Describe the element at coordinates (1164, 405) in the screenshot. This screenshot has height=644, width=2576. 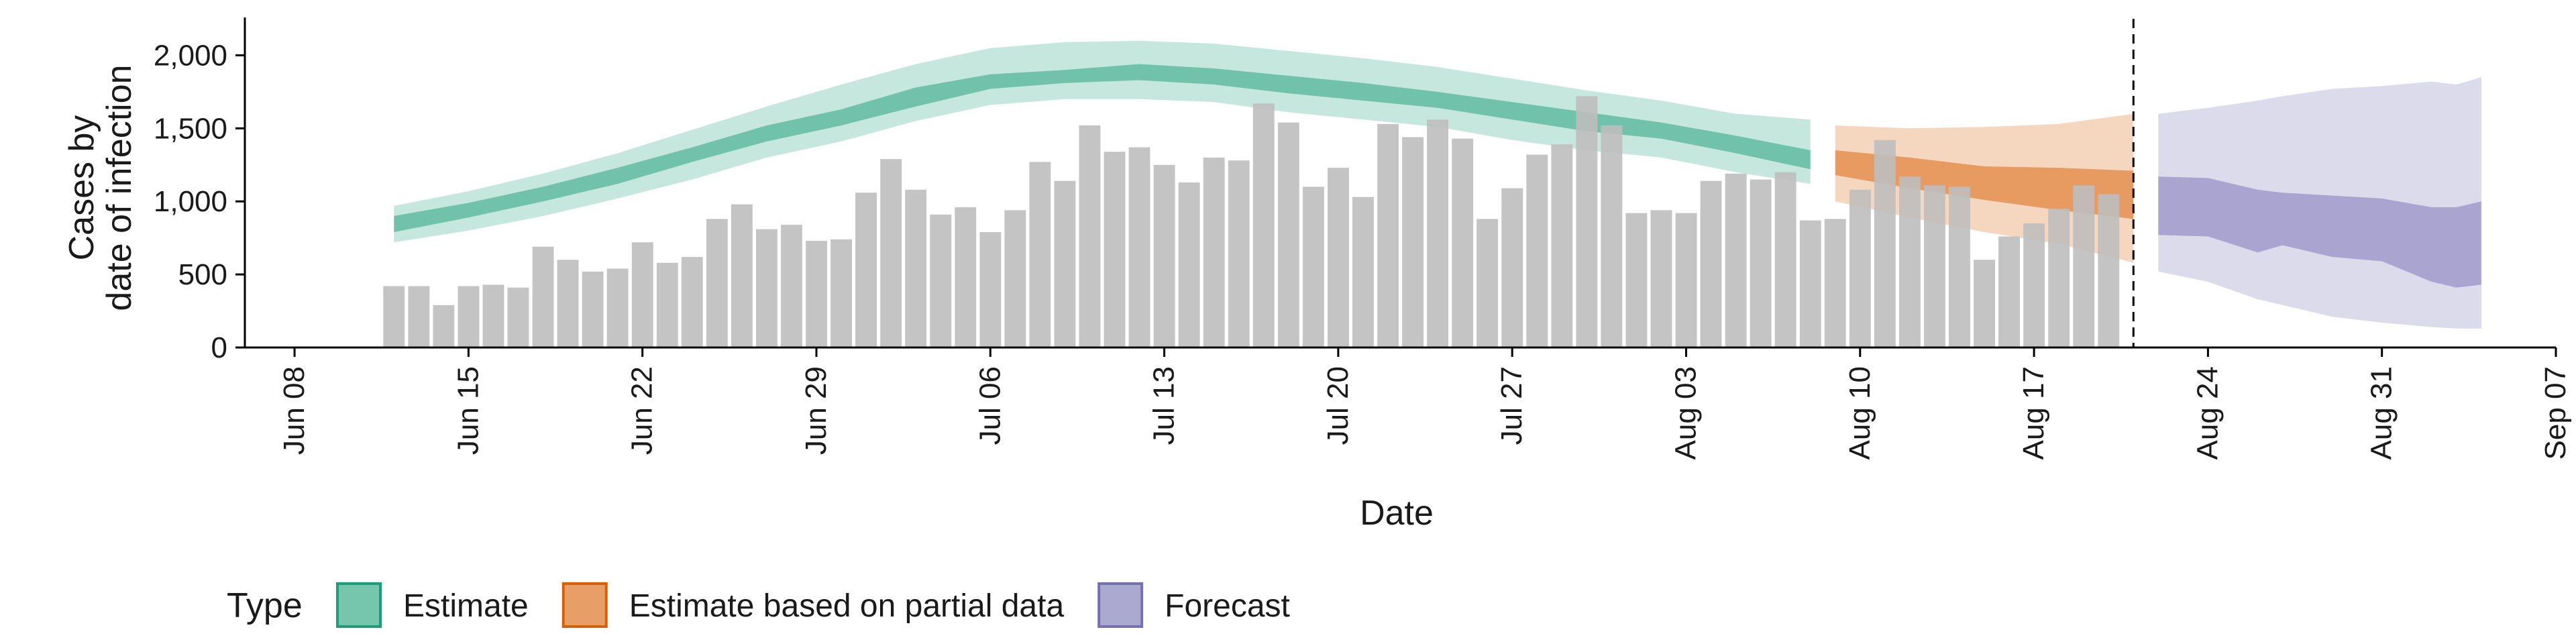
I see `x-tick-label: Jul 13` at that location.